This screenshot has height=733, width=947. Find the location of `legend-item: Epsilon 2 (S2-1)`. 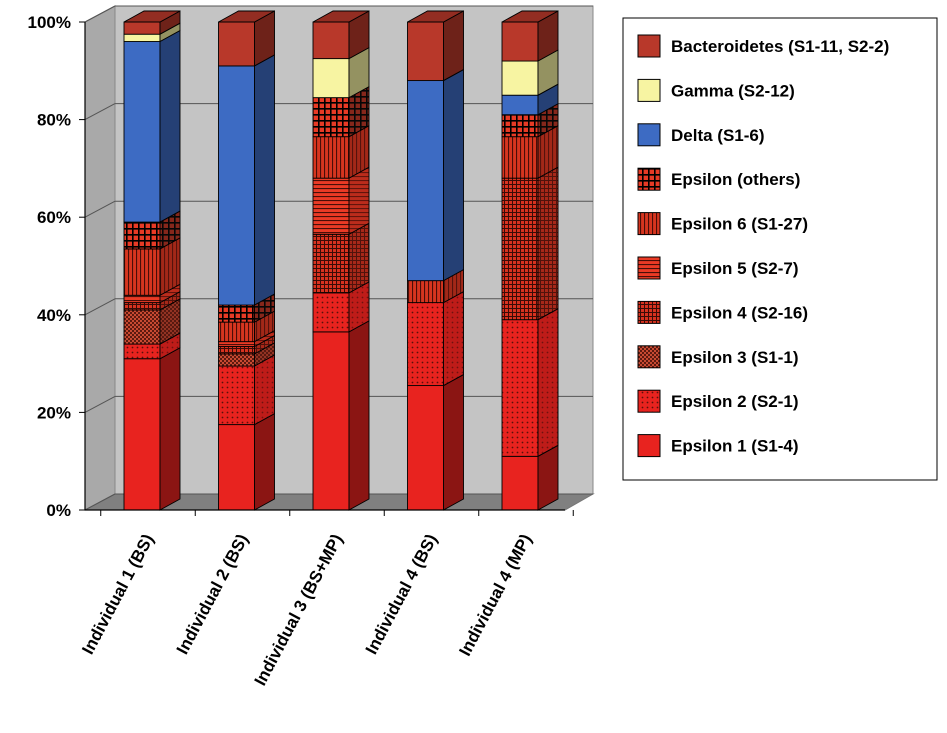

legend-item: Epsilon 2 (S2-1) is located at coordinates (718, 401).